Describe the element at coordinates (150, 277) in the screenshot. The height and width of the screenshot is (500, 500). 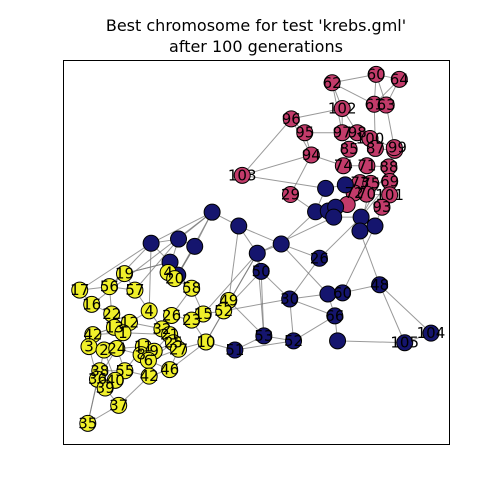
I see `edge-b12-4b` at that location.